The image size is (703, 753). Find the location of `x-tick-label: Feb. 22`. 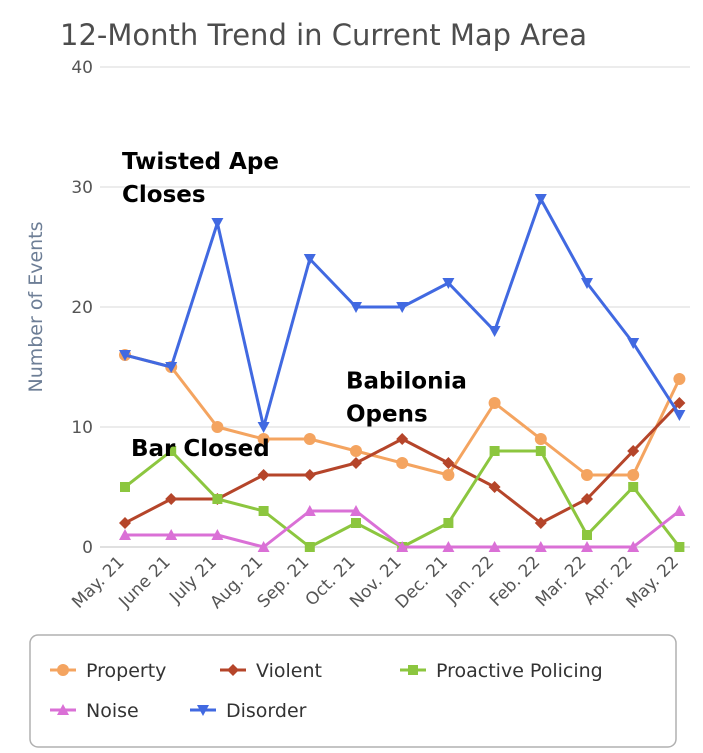

x-tick-label: Feb. 22 is located at coordinates (515, 581).